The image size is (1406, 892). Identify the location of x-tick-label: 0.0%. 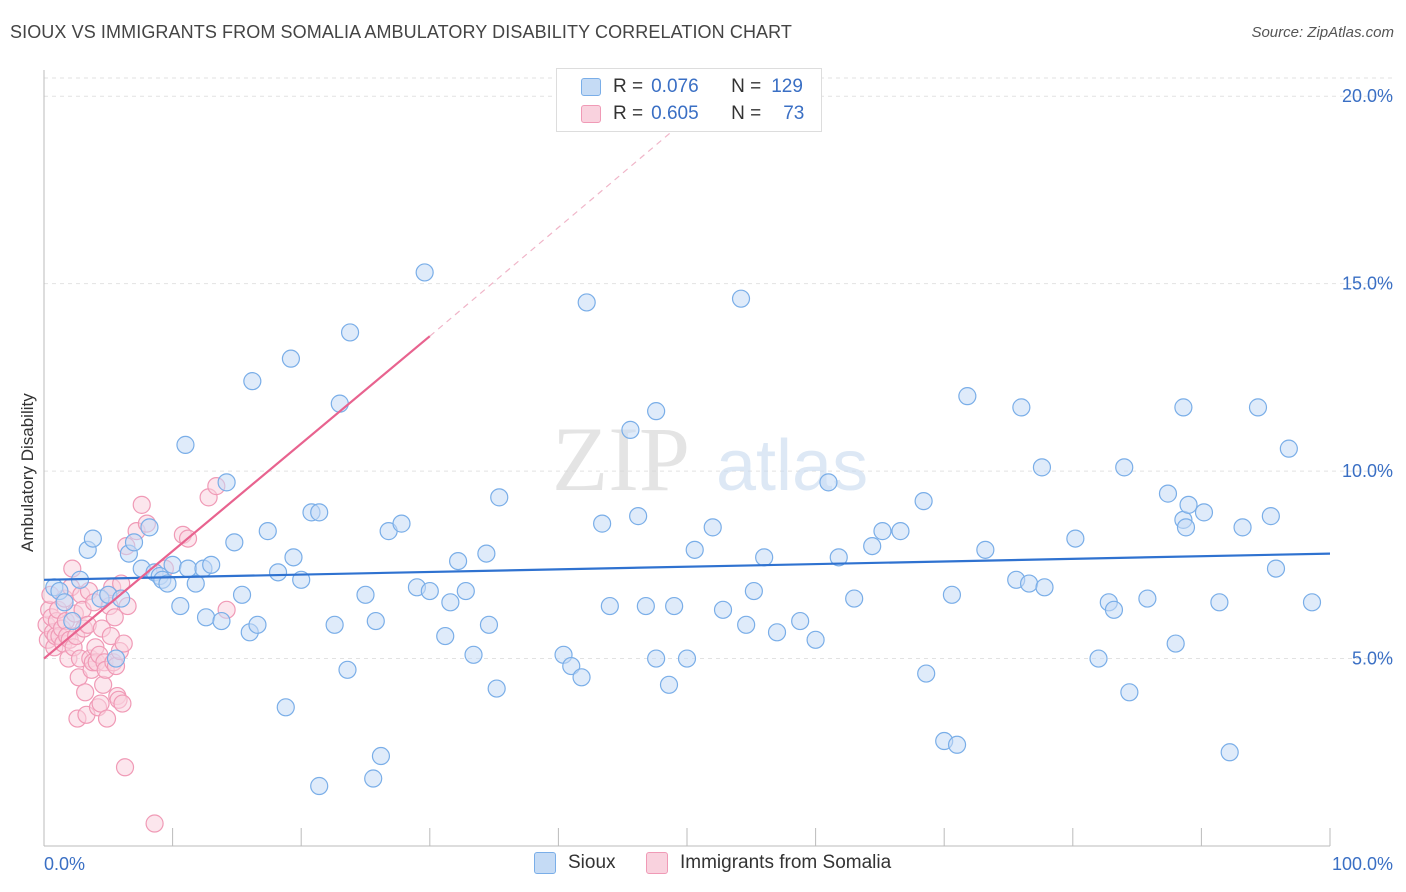
(64, 864).